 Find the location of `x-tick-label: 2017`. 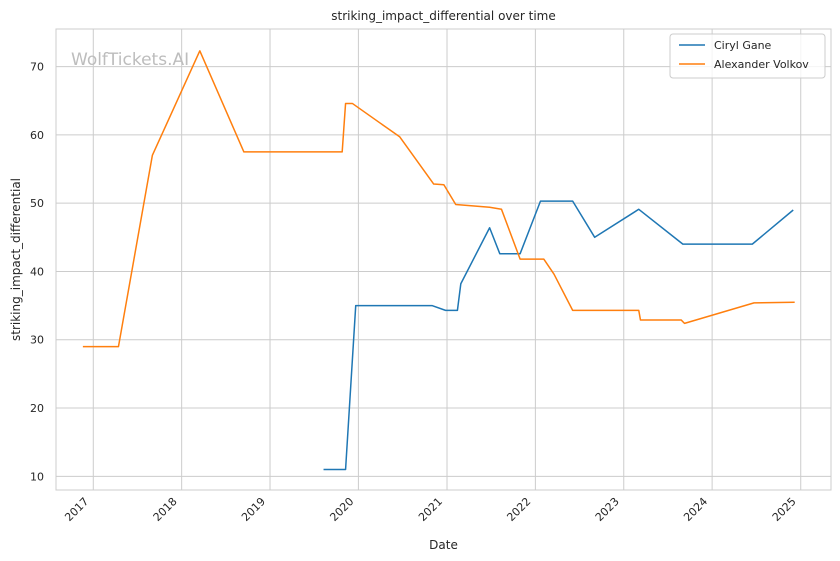

x-tick-label: 2017 is located at coordinates (76, 509).